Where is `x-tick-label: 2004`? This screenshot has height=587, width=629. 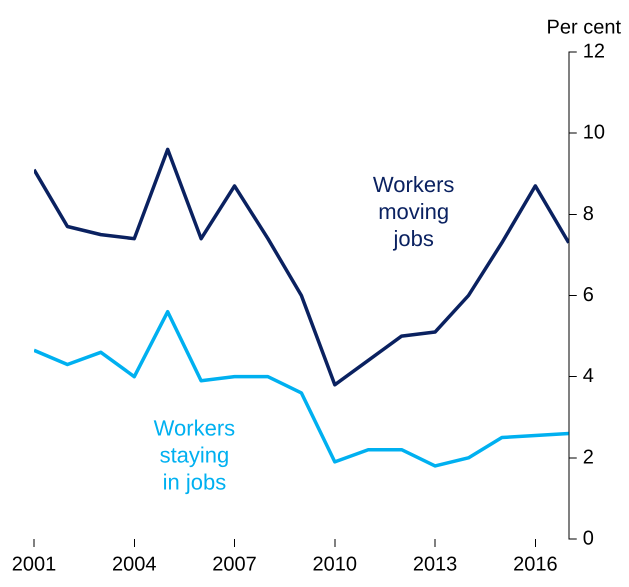 x-tick-label: 2004 is located at coordinates (134, 565).